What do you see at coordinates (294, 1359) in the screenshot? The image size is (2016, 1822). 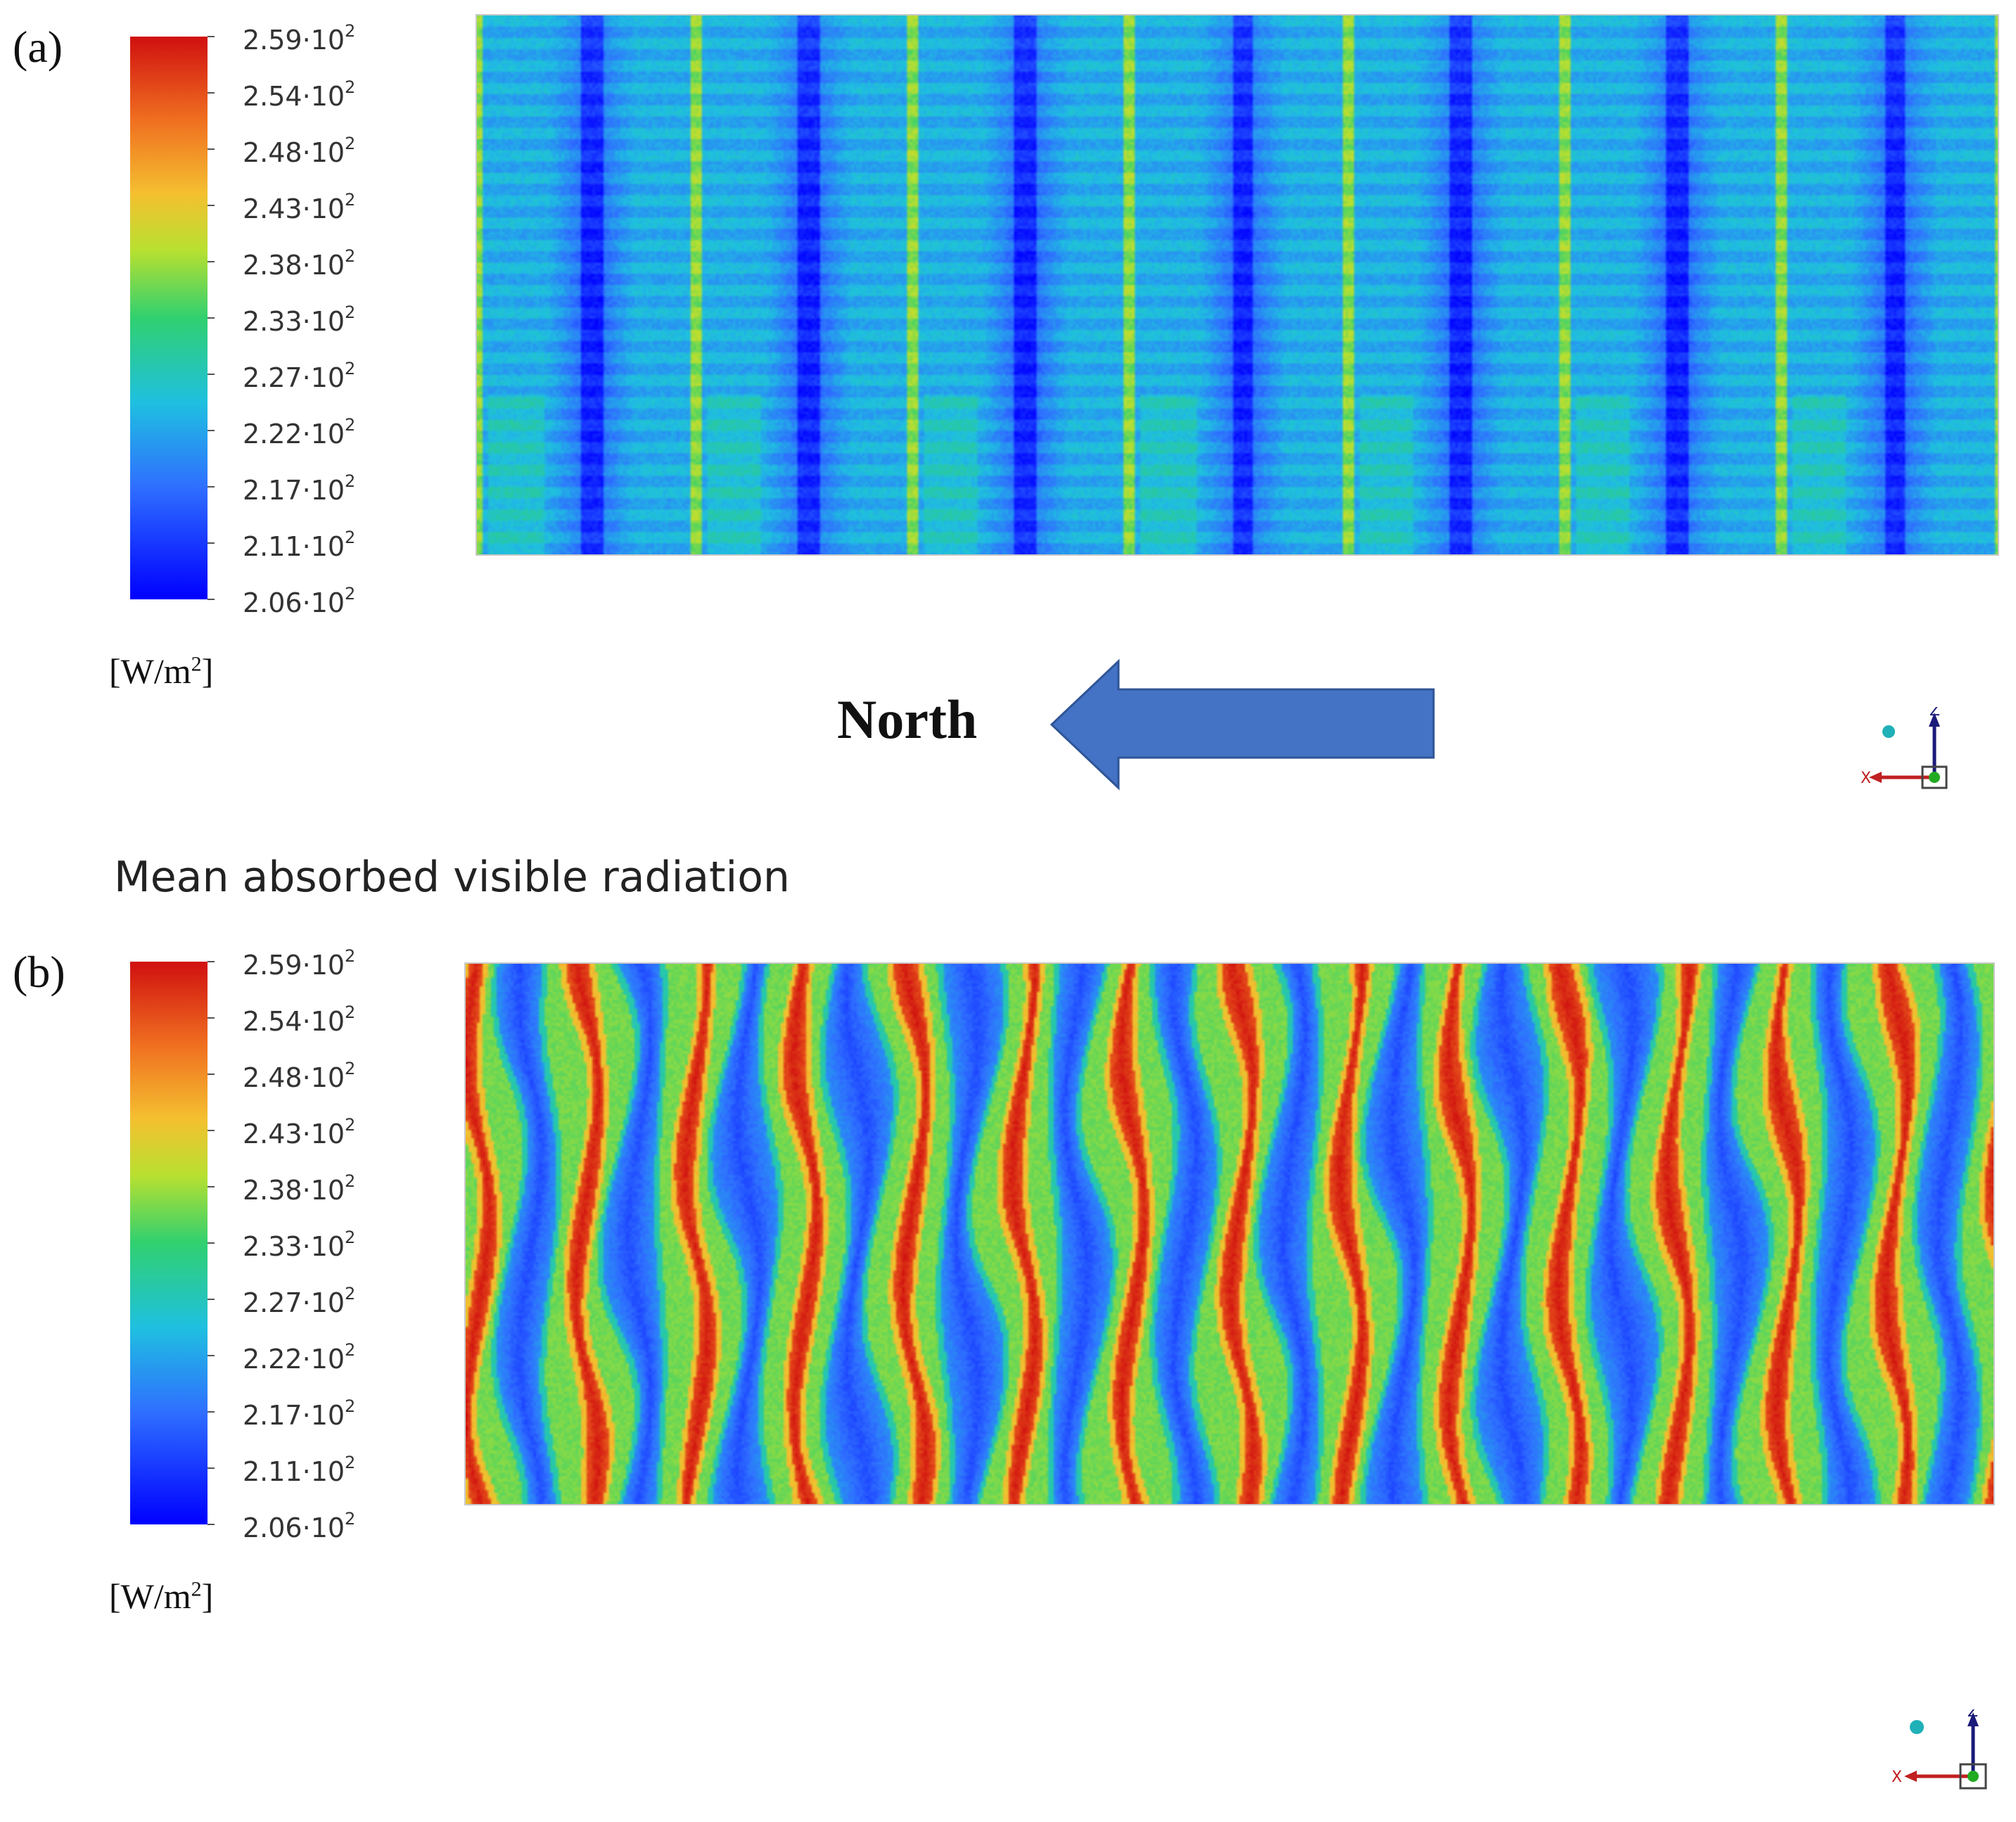 I see `tick-mantissa: 2.22·10` at bounding box center [294, 1359].